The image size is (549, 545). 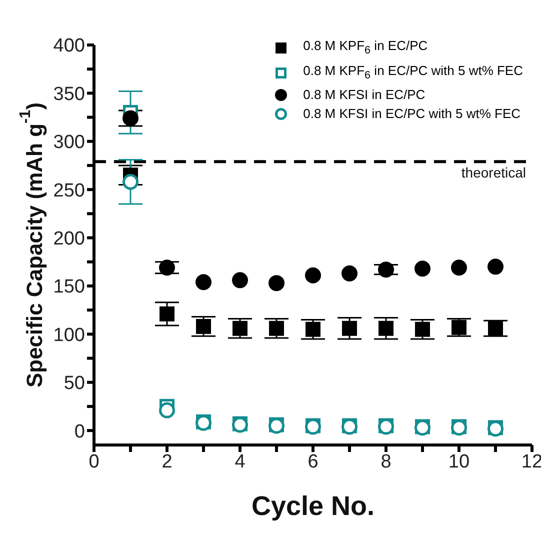 What do you see at coordinates (69, 239) in the screenshot?
I see `y-tick-label: 200` at bounding box center [69, 239].